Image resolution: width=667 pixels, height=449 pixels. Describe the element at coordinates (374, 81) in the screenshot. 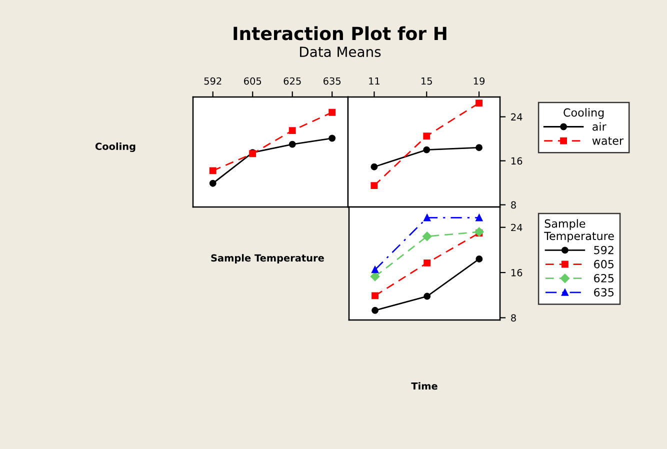

I see `x-tick-label: 11` at that location.